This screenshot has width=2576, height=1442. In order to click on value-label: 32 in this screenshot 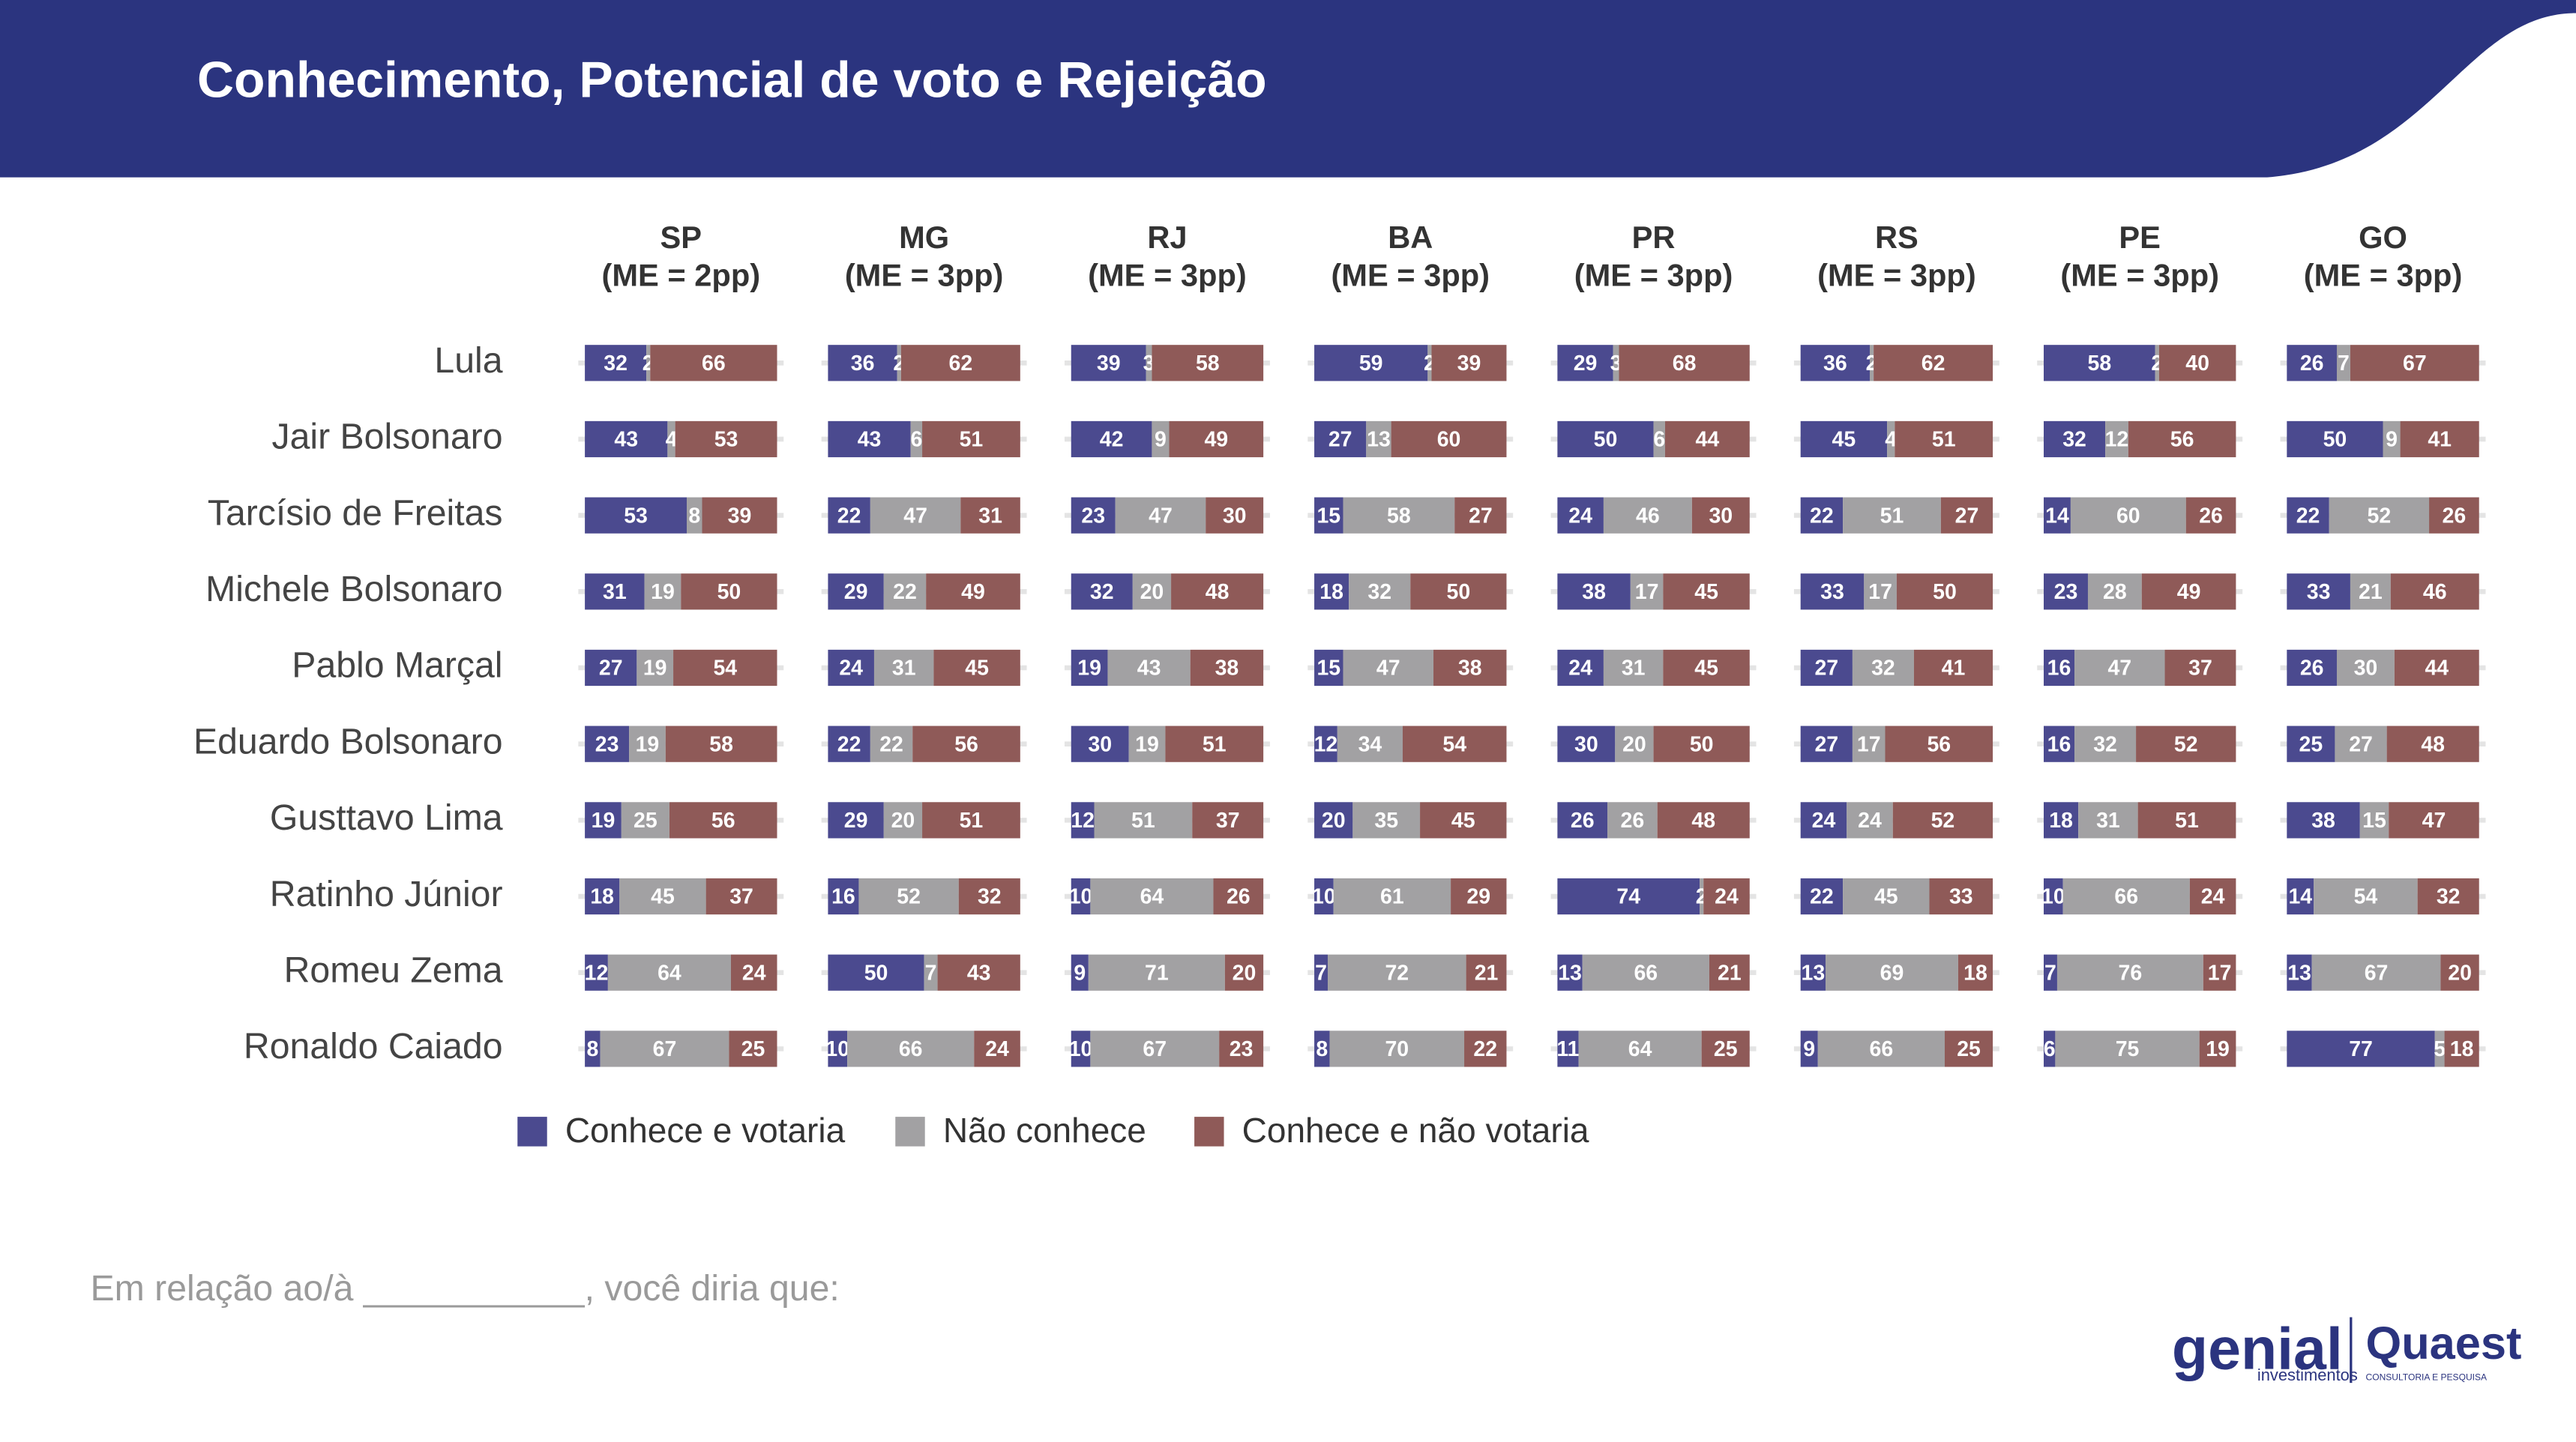, I will do `click(2074, 440)`.